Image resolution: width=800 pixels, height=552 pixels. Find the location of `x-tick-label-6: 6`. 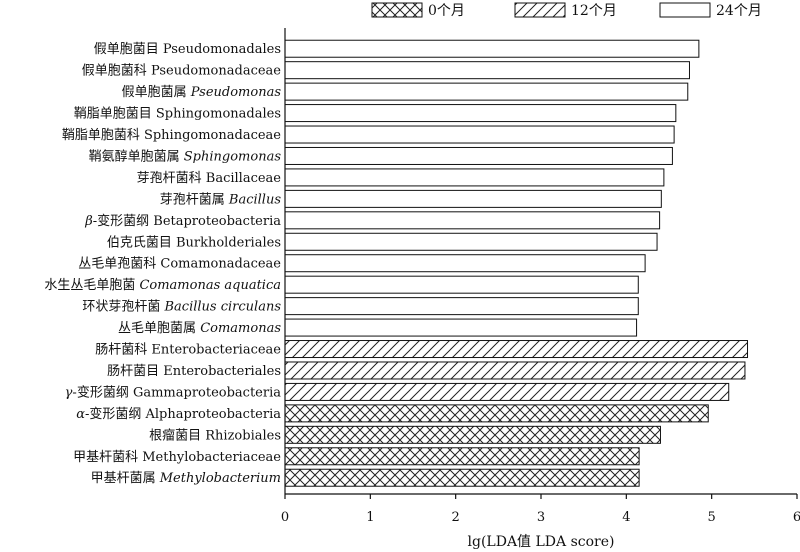

x-tick-label-6: 6 is located at coordinates (796, 517).